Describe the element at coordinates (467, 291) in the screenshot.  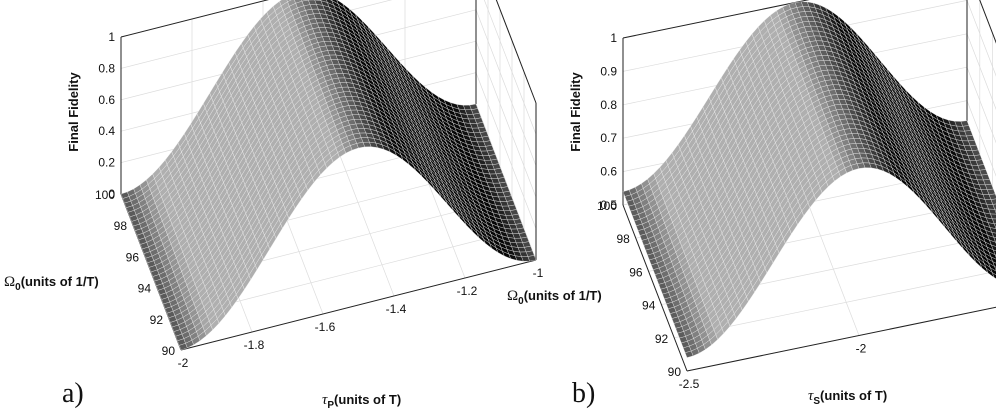
I see `x-tick-label: -1.2` at that location.